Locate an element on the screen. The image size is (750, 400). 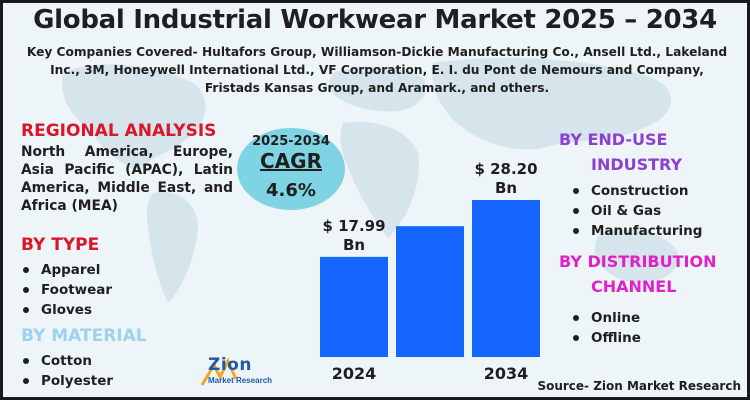
by-end-use-heading-line2: INDUSTRY is located at coordinates (637, 164).